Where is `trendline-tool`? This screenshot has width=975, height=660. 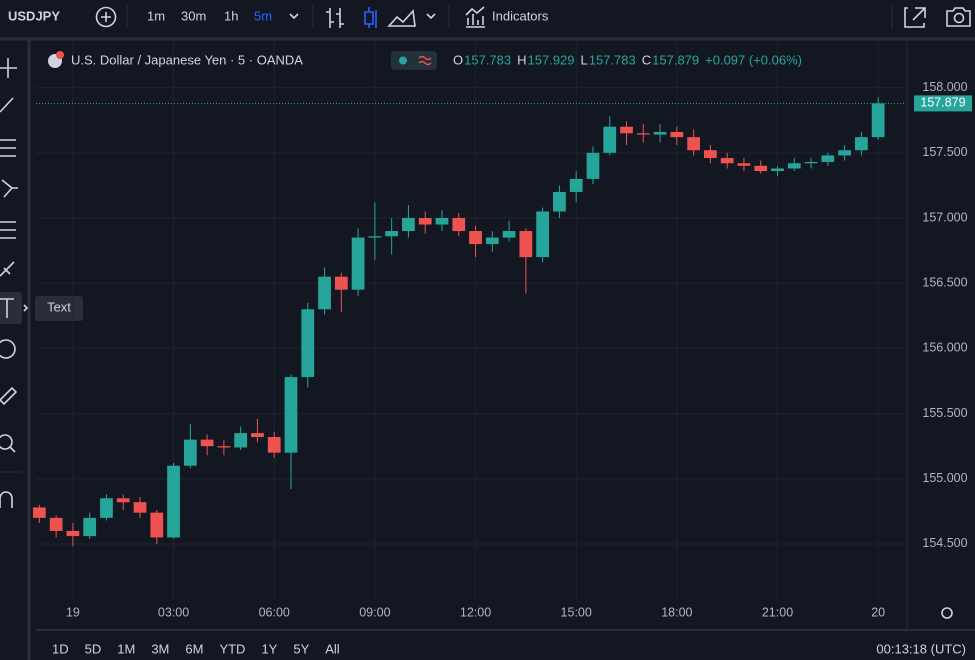 trendline-tool is located at coordinates (7, 105).